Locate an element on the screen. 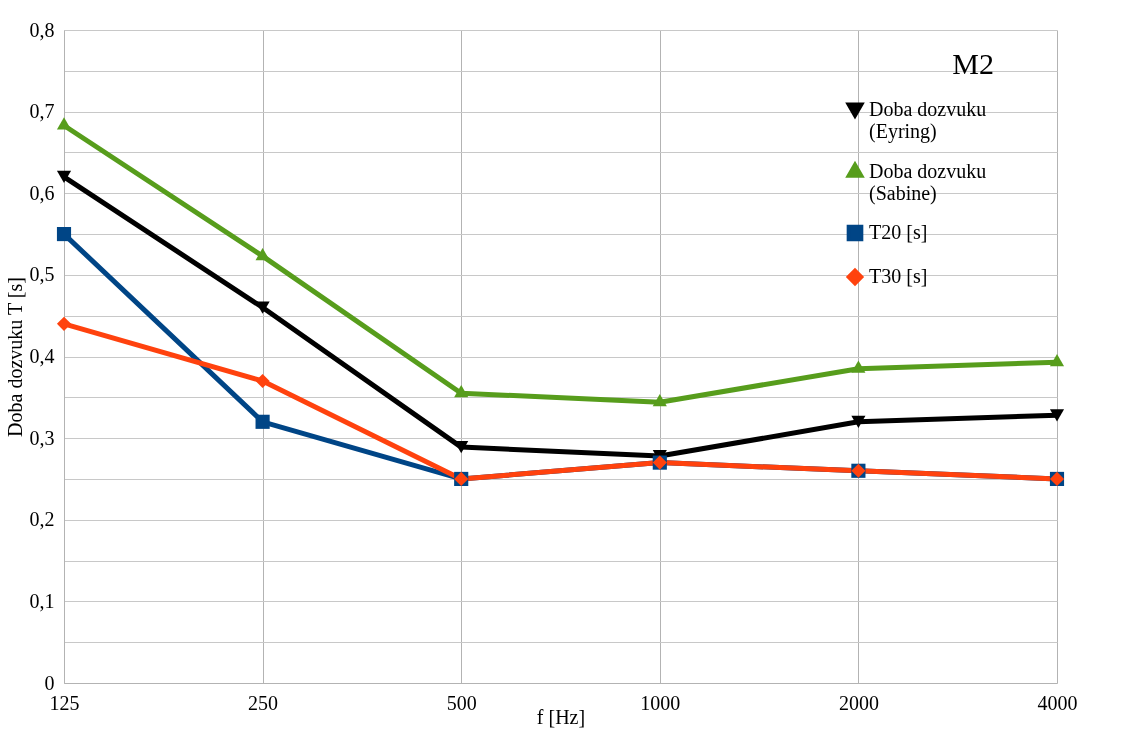 Image resolution: width=1133 pixels, height=740 pixels. x-tick-label: 2000 is located at coordinates (858, 702).